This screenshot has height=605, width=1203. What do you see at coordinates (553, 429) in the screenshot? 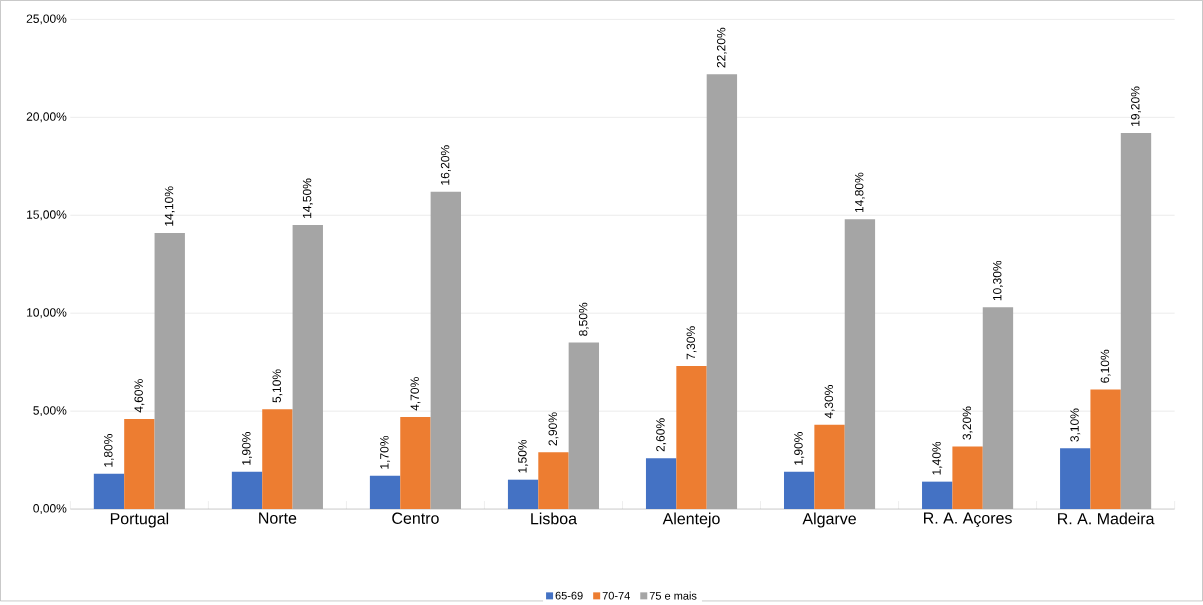
I see `data-label: 2,90%` at bounding box center [553, 429].